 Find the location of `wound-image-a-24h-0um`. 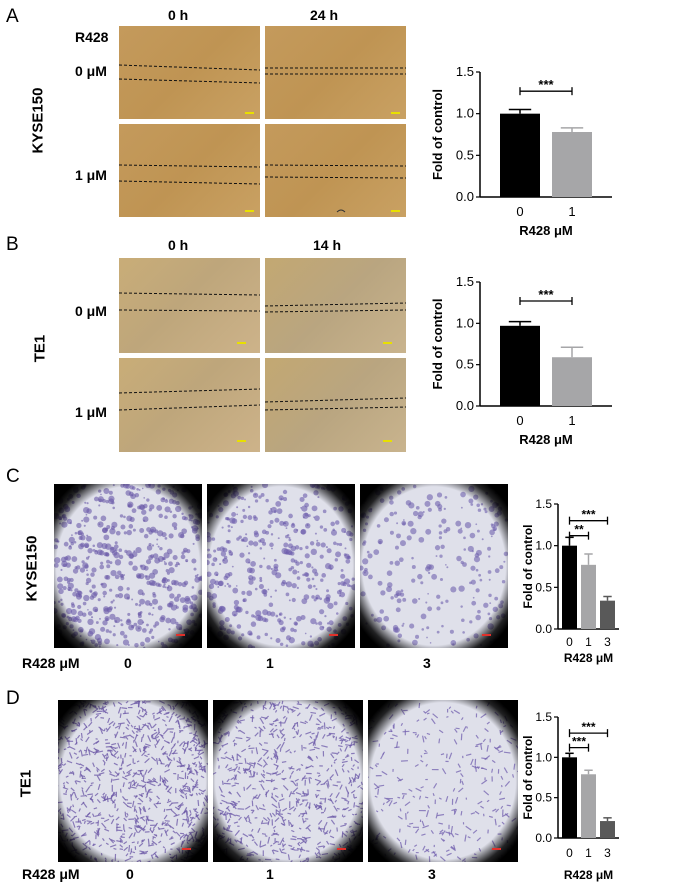

wound-image-a-24h-0um is located at coordinates (335, 72).